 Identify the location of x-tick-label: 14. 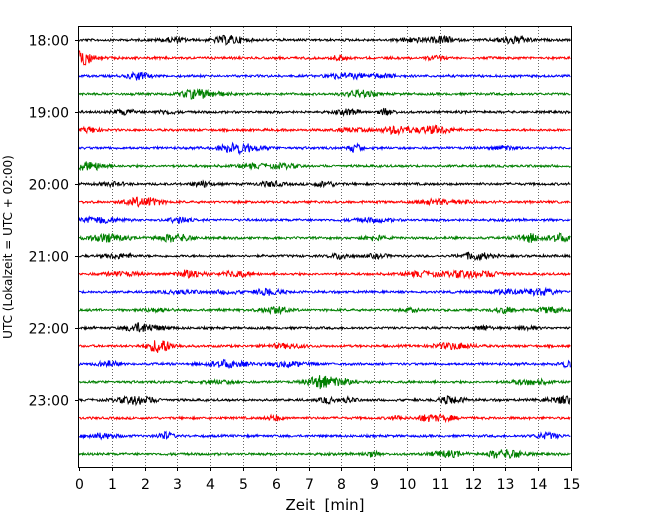
(539, 485).